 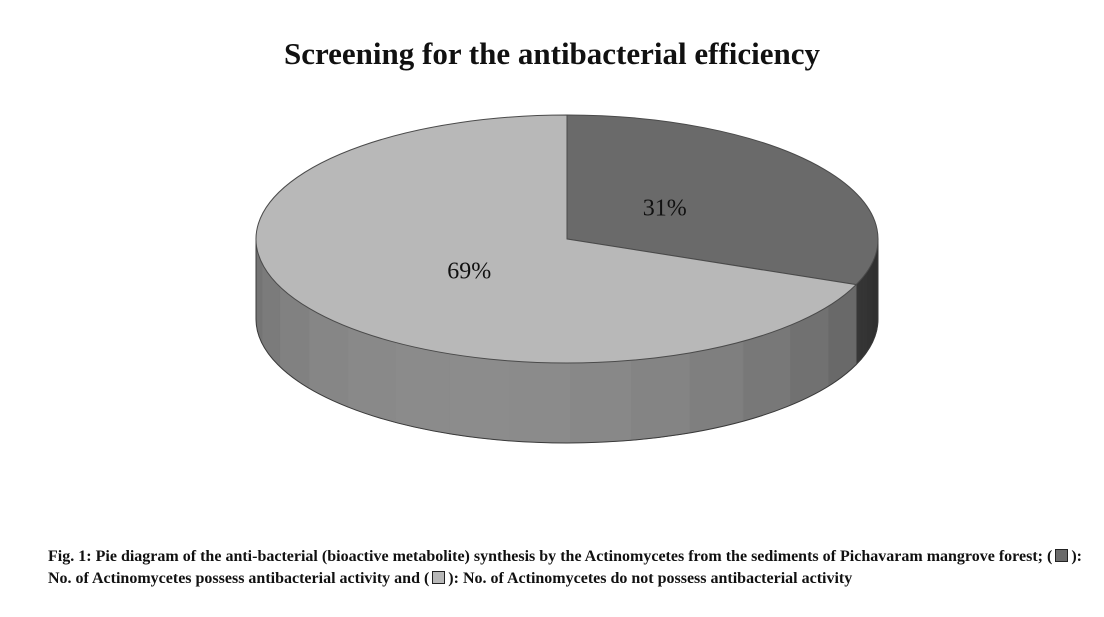 I want to click on pie-bottom-rim, so click(x=567, y=381).